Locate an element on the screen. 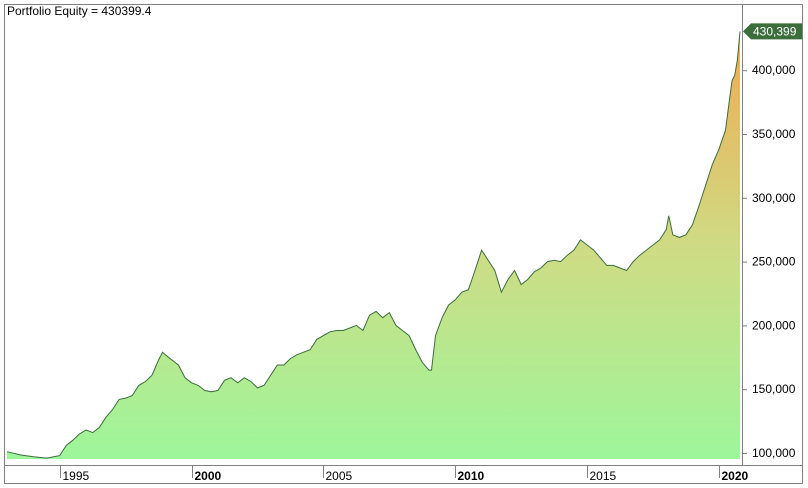  last-value-marker: 430,399 is located at coordinates (772, 31).